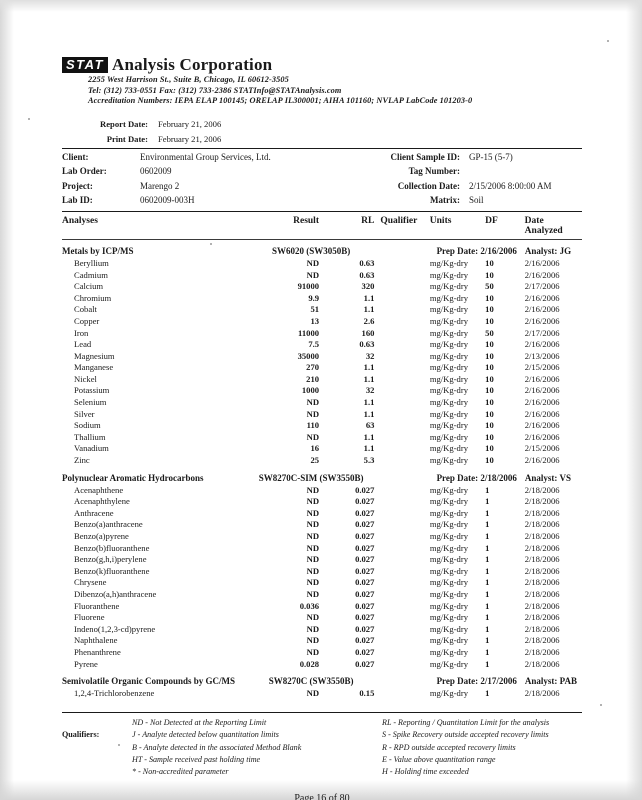 The width and height of the screenshot is (642, 800). Describe the element at coordinates (85, 378) in the screenshot. I see `analyte-name: Nickel` at that location.